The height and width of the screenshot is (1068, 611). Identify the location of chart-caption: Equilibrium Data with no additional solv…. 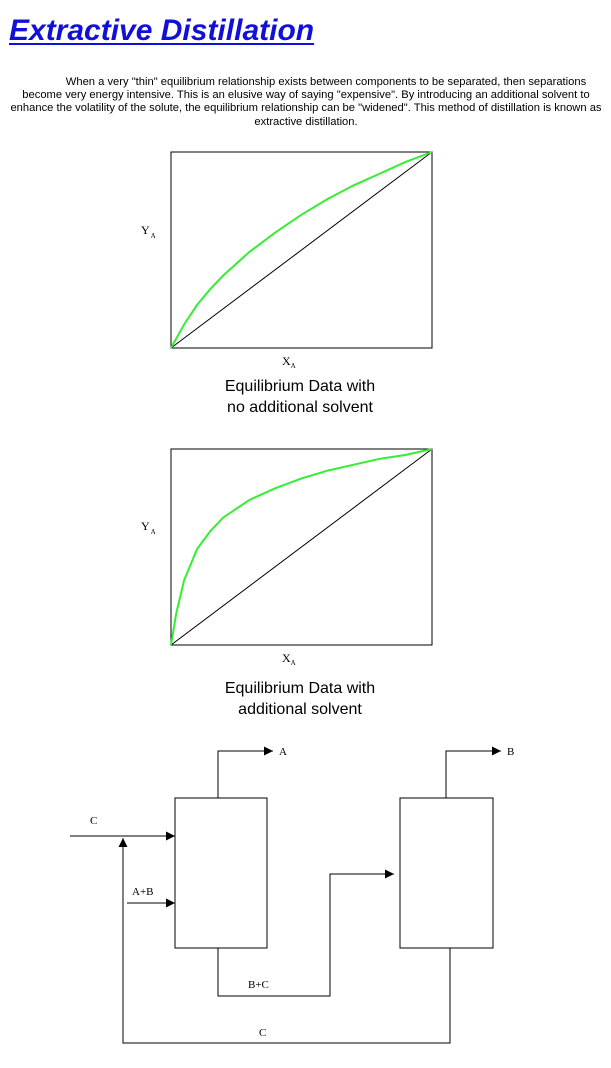
(300, 397).